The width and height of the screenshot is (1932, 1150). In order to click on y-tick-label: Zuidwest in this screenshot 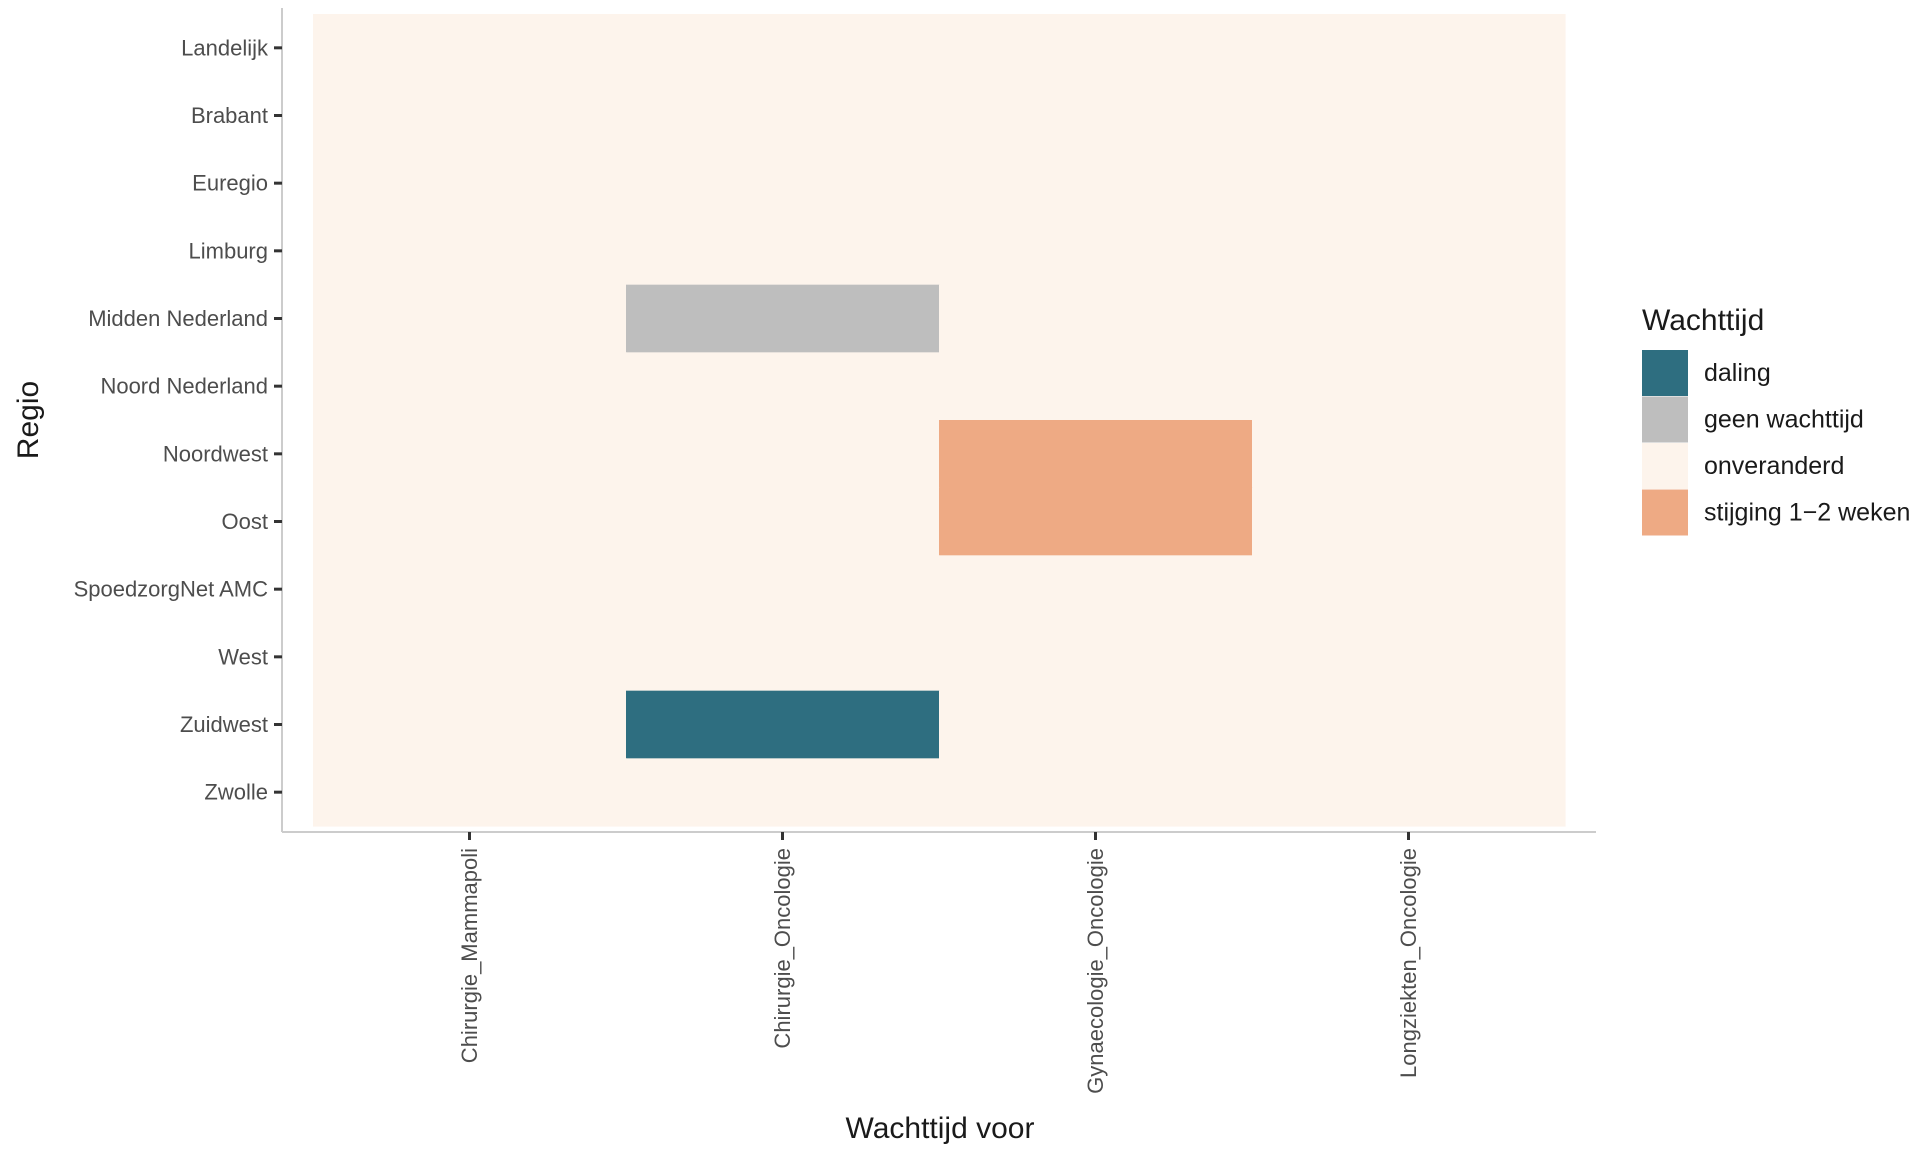, I will do `click(224, 724)`.